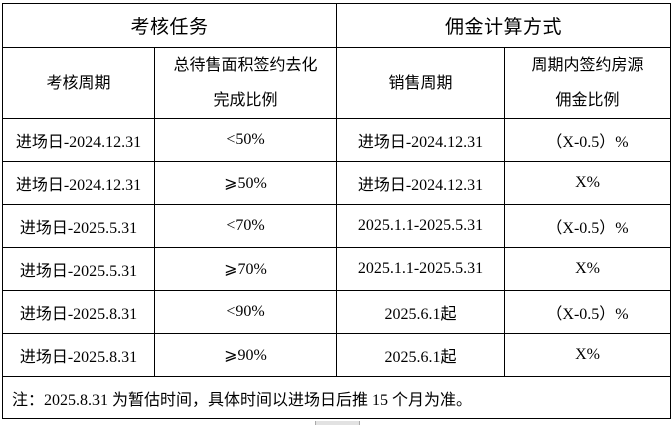 The image size is (672, 425). I want to click on table-row: 进场日-2024.12.31 ⩾50% 进场日-2024.12.31 X%, so click(337, 183).